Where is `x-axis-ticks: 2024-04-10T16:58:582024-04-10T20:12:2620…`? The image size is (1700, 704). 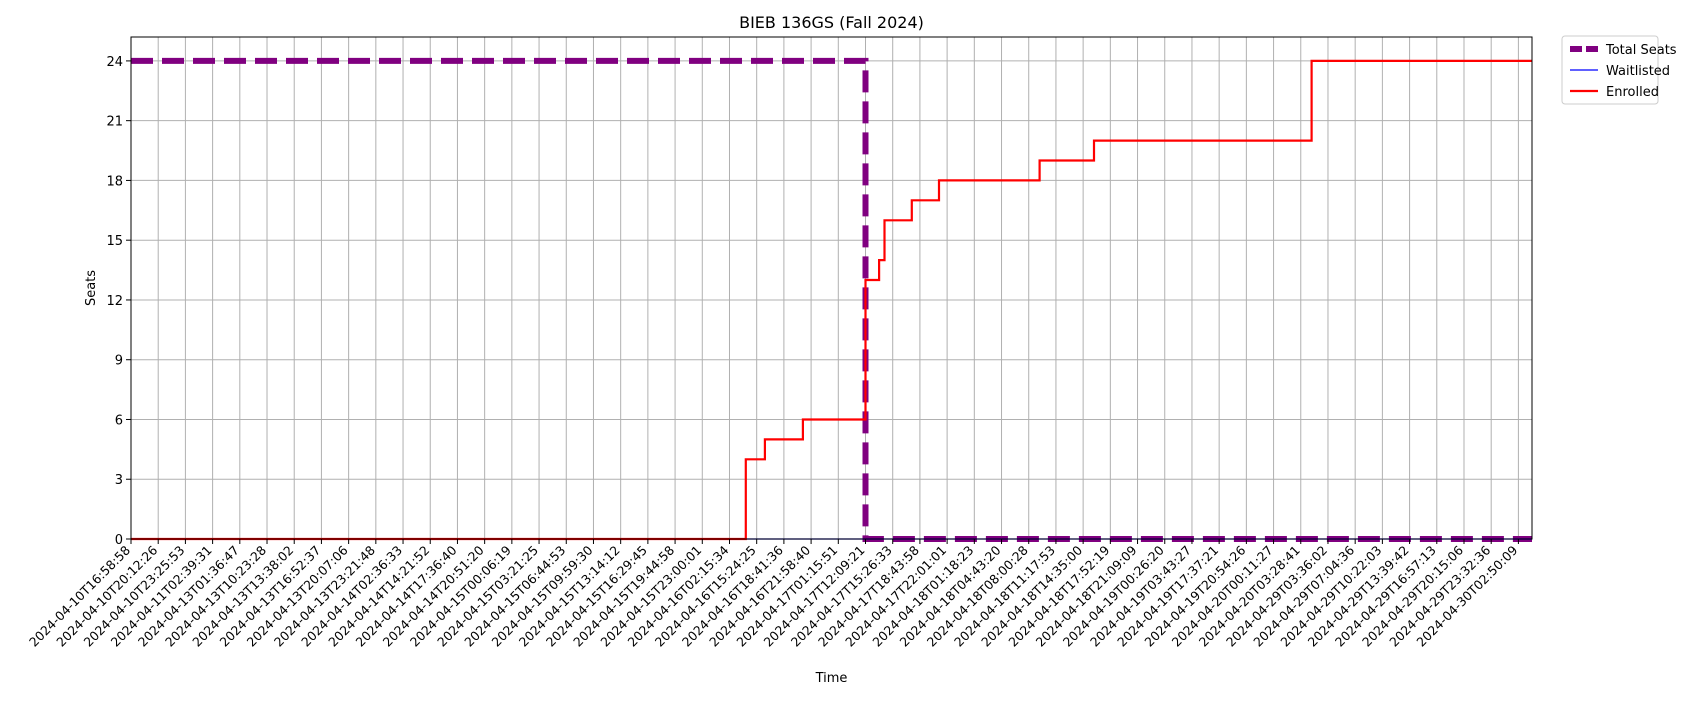
x-axis-ticks: 2024-04-10T16:58:582024-04-10T20:12:2620… is located at coordinates (773, 594).